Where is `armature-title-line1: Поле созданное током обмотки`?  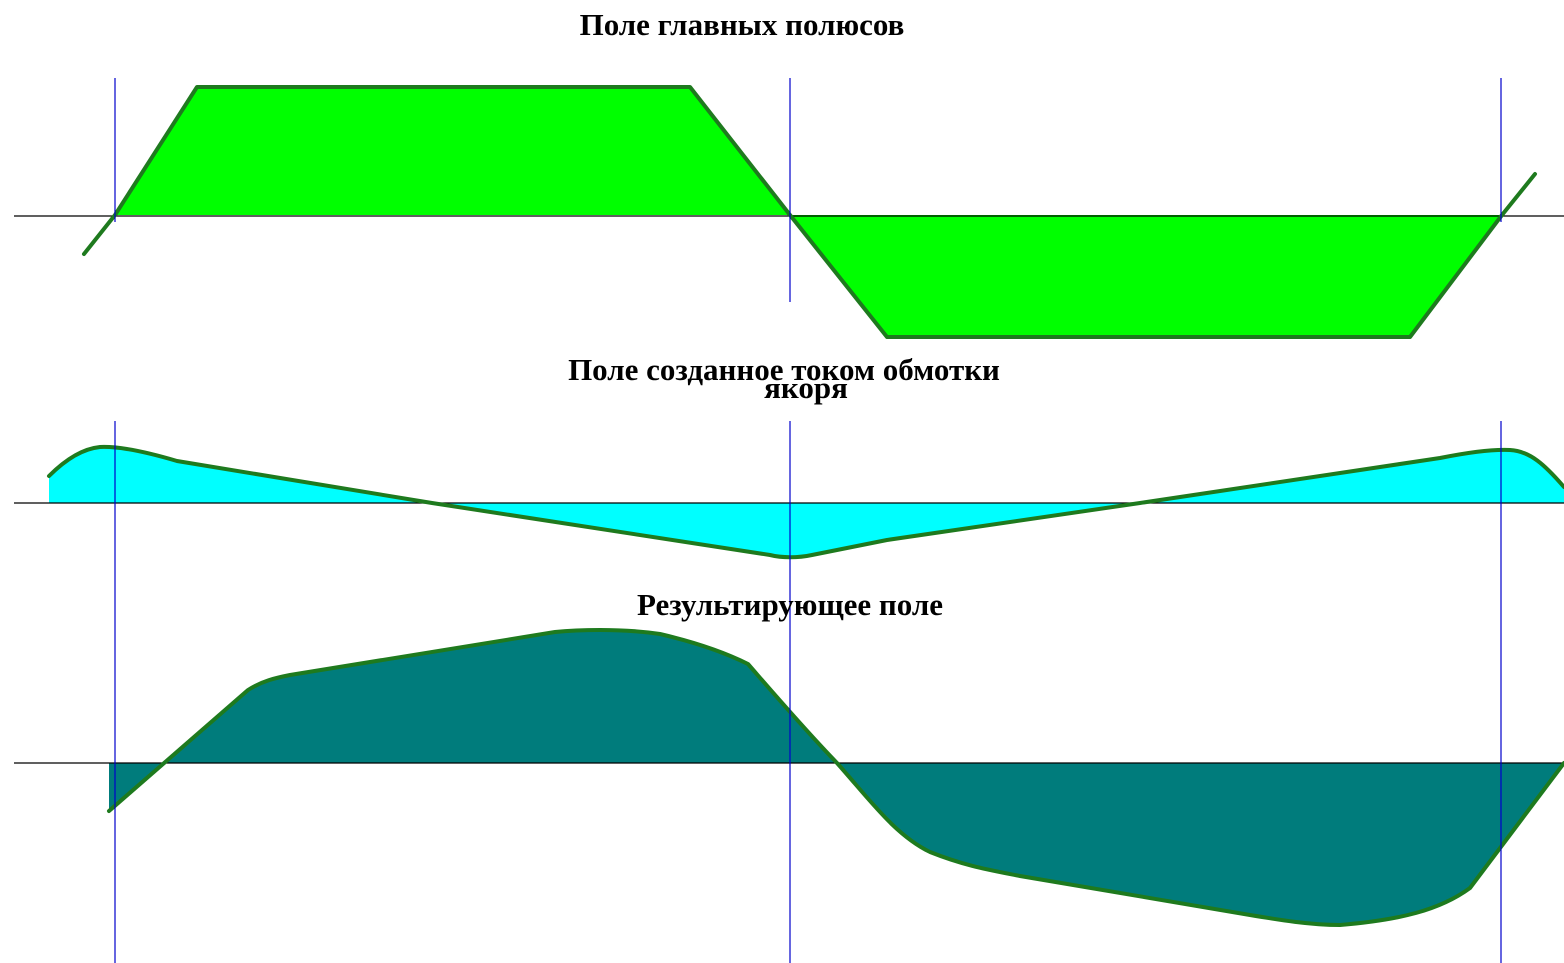
armature-title-line1: Поле созданное током обмотки is located at coordinates (784, 369).